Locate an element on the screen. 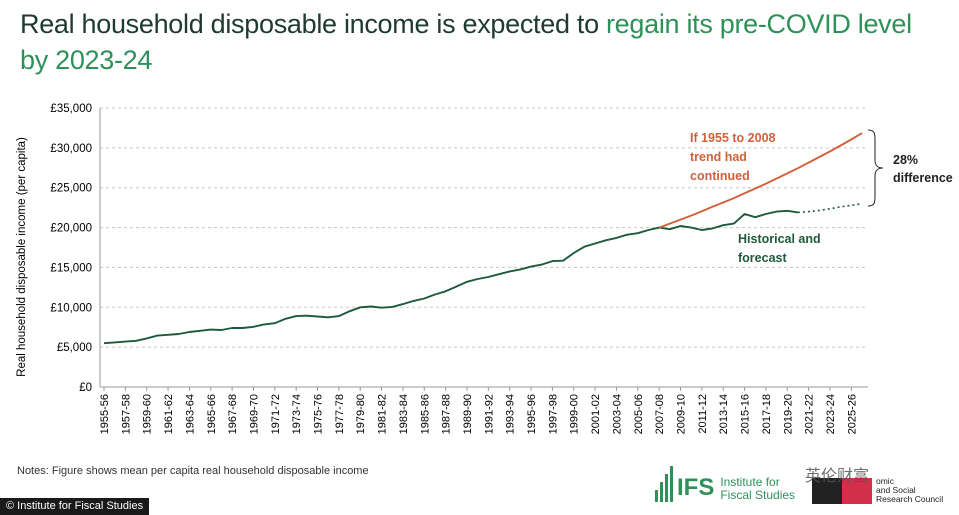 The height and width of the screenshot is (515, 959). x-tick-label: 1989-90 is located at coordinates (468, 414).